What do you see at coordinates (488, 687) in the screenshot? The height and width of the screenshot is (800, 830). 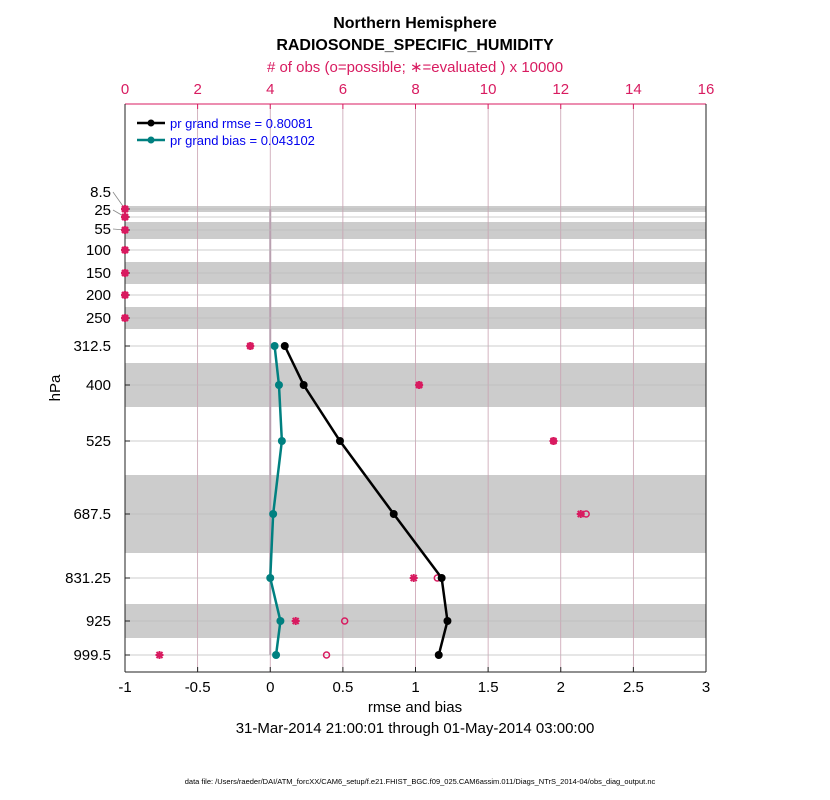 I see `x-tick-label: 1.5` at bounding box center [488, 687].